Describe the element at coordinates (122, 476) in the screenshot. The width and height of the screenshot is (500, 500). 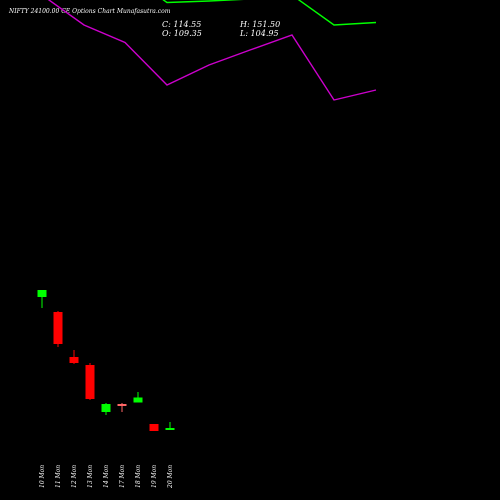
I see `x-tick-label: 17 Mon` at that location.